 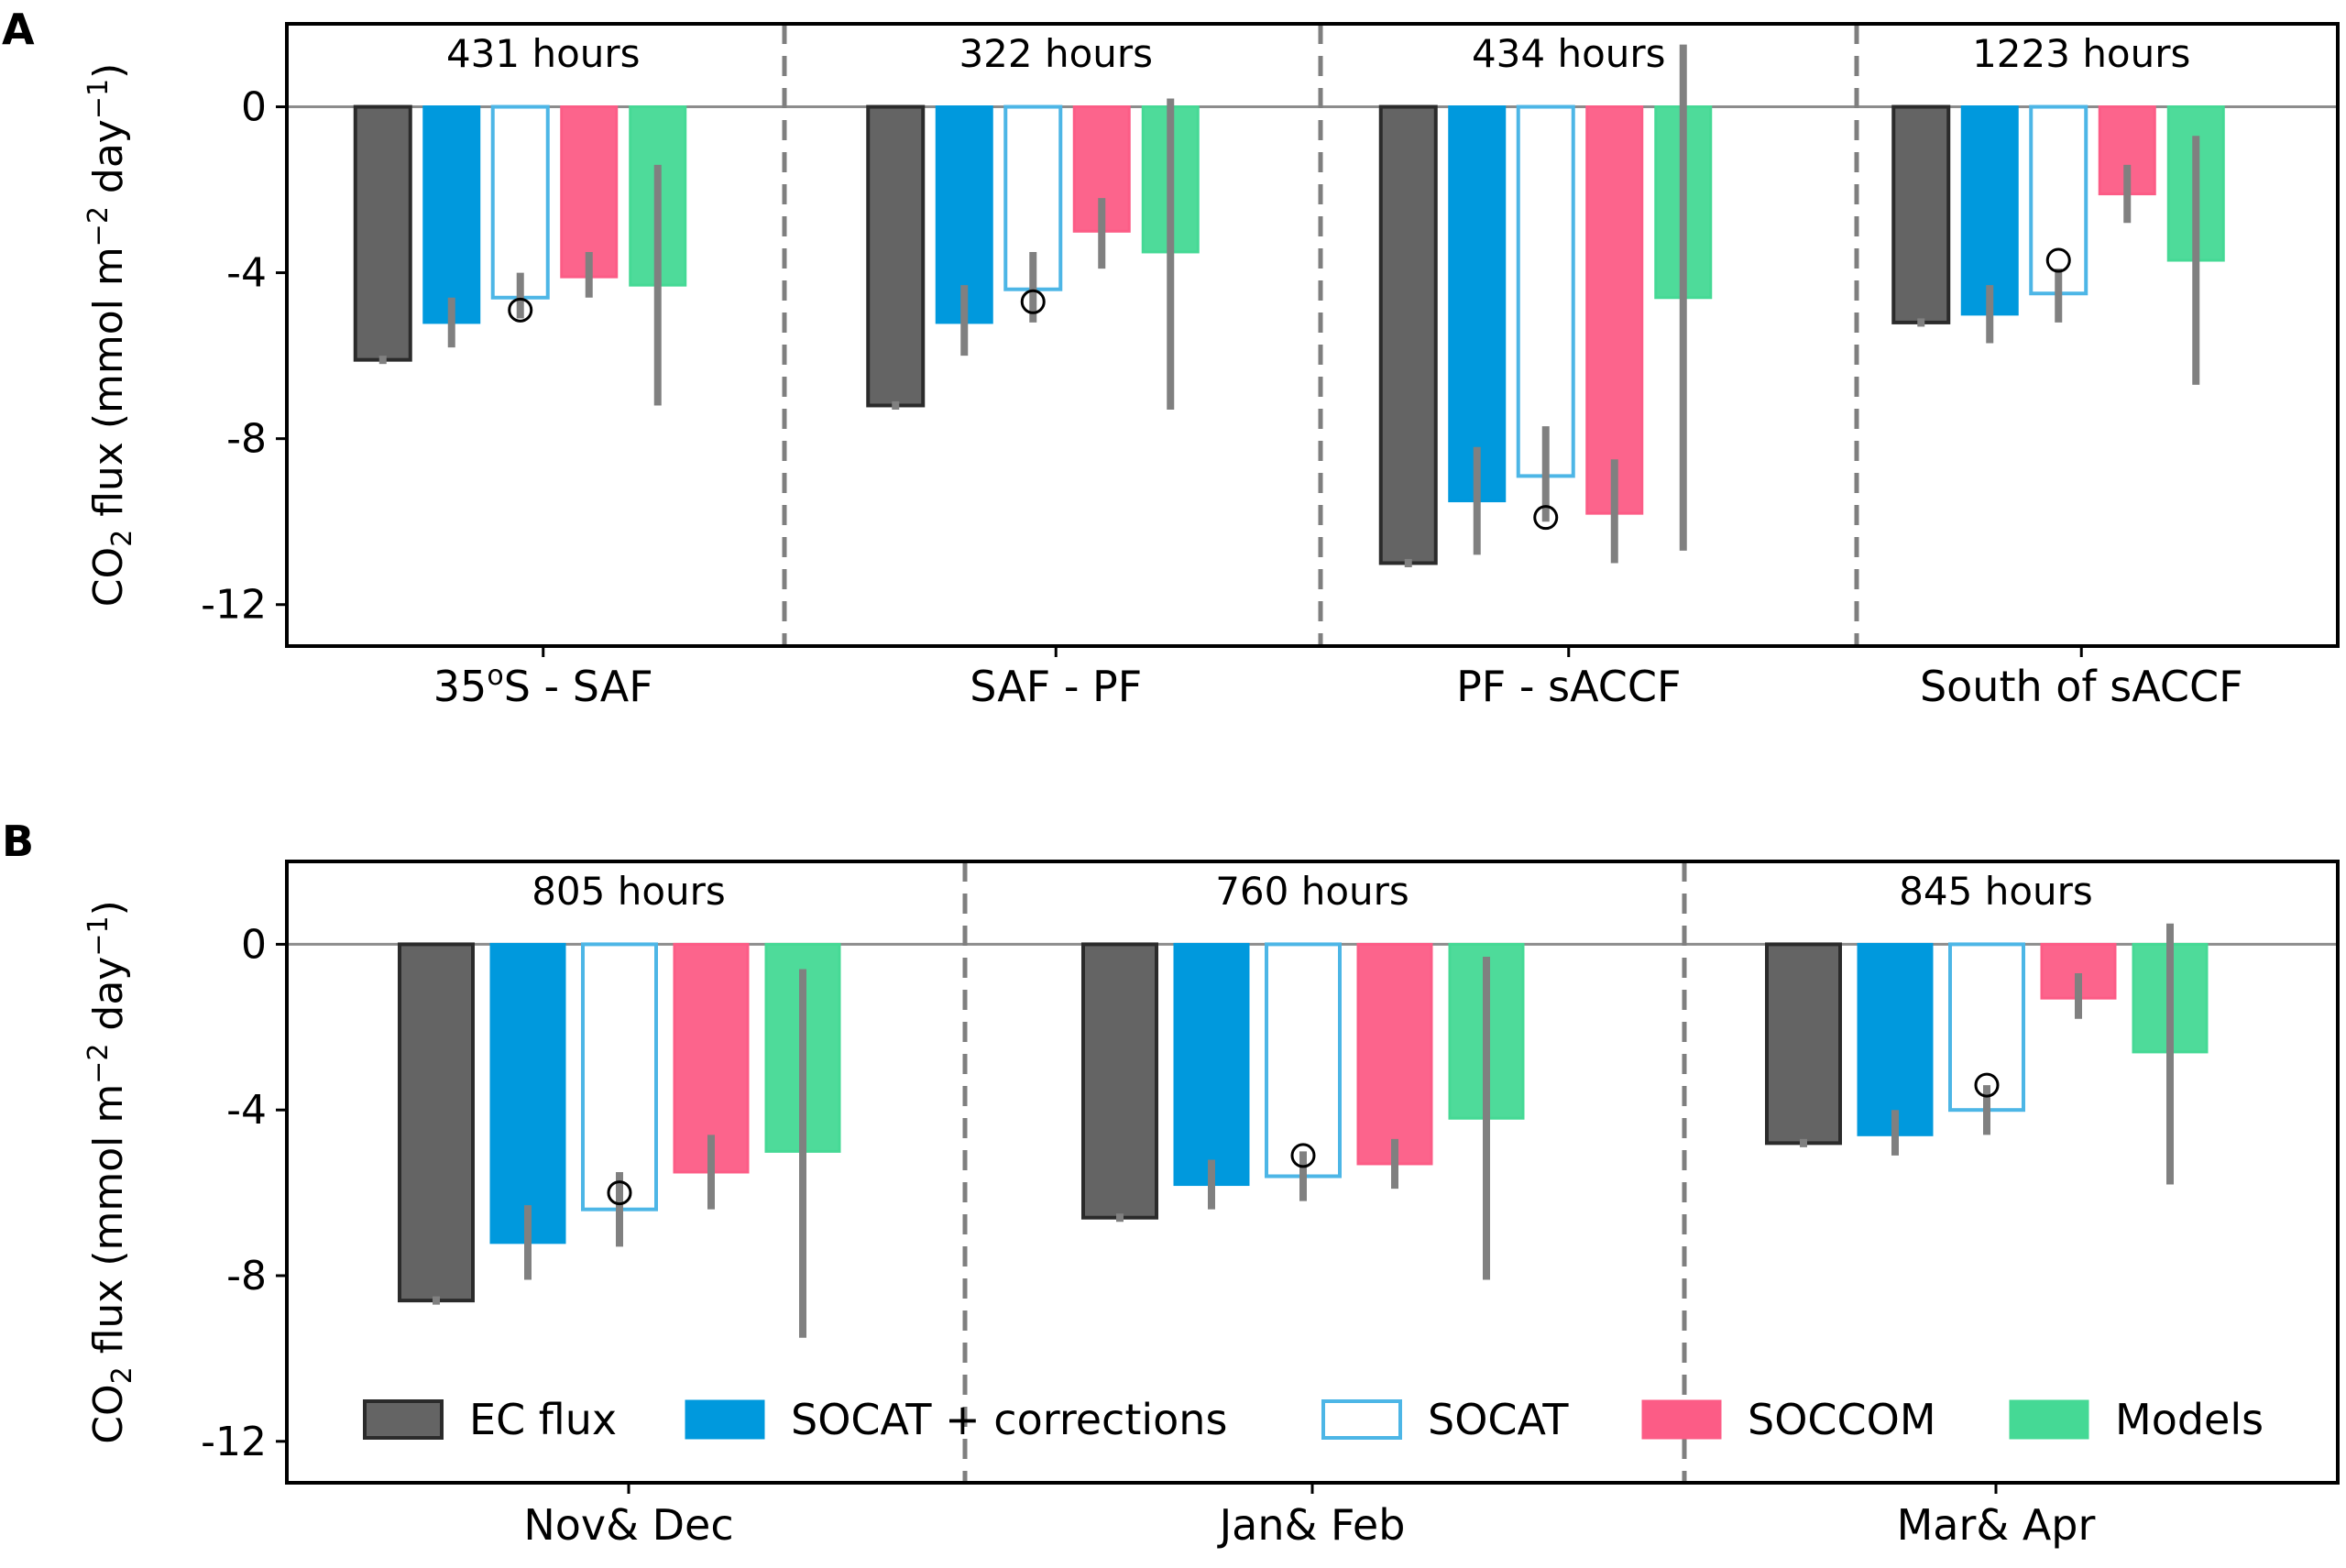 What do you see at coordinates (1498, 1419) in the screenshot?
I see `legend-label: SOCAT` at bounding box center [1498, 1419].